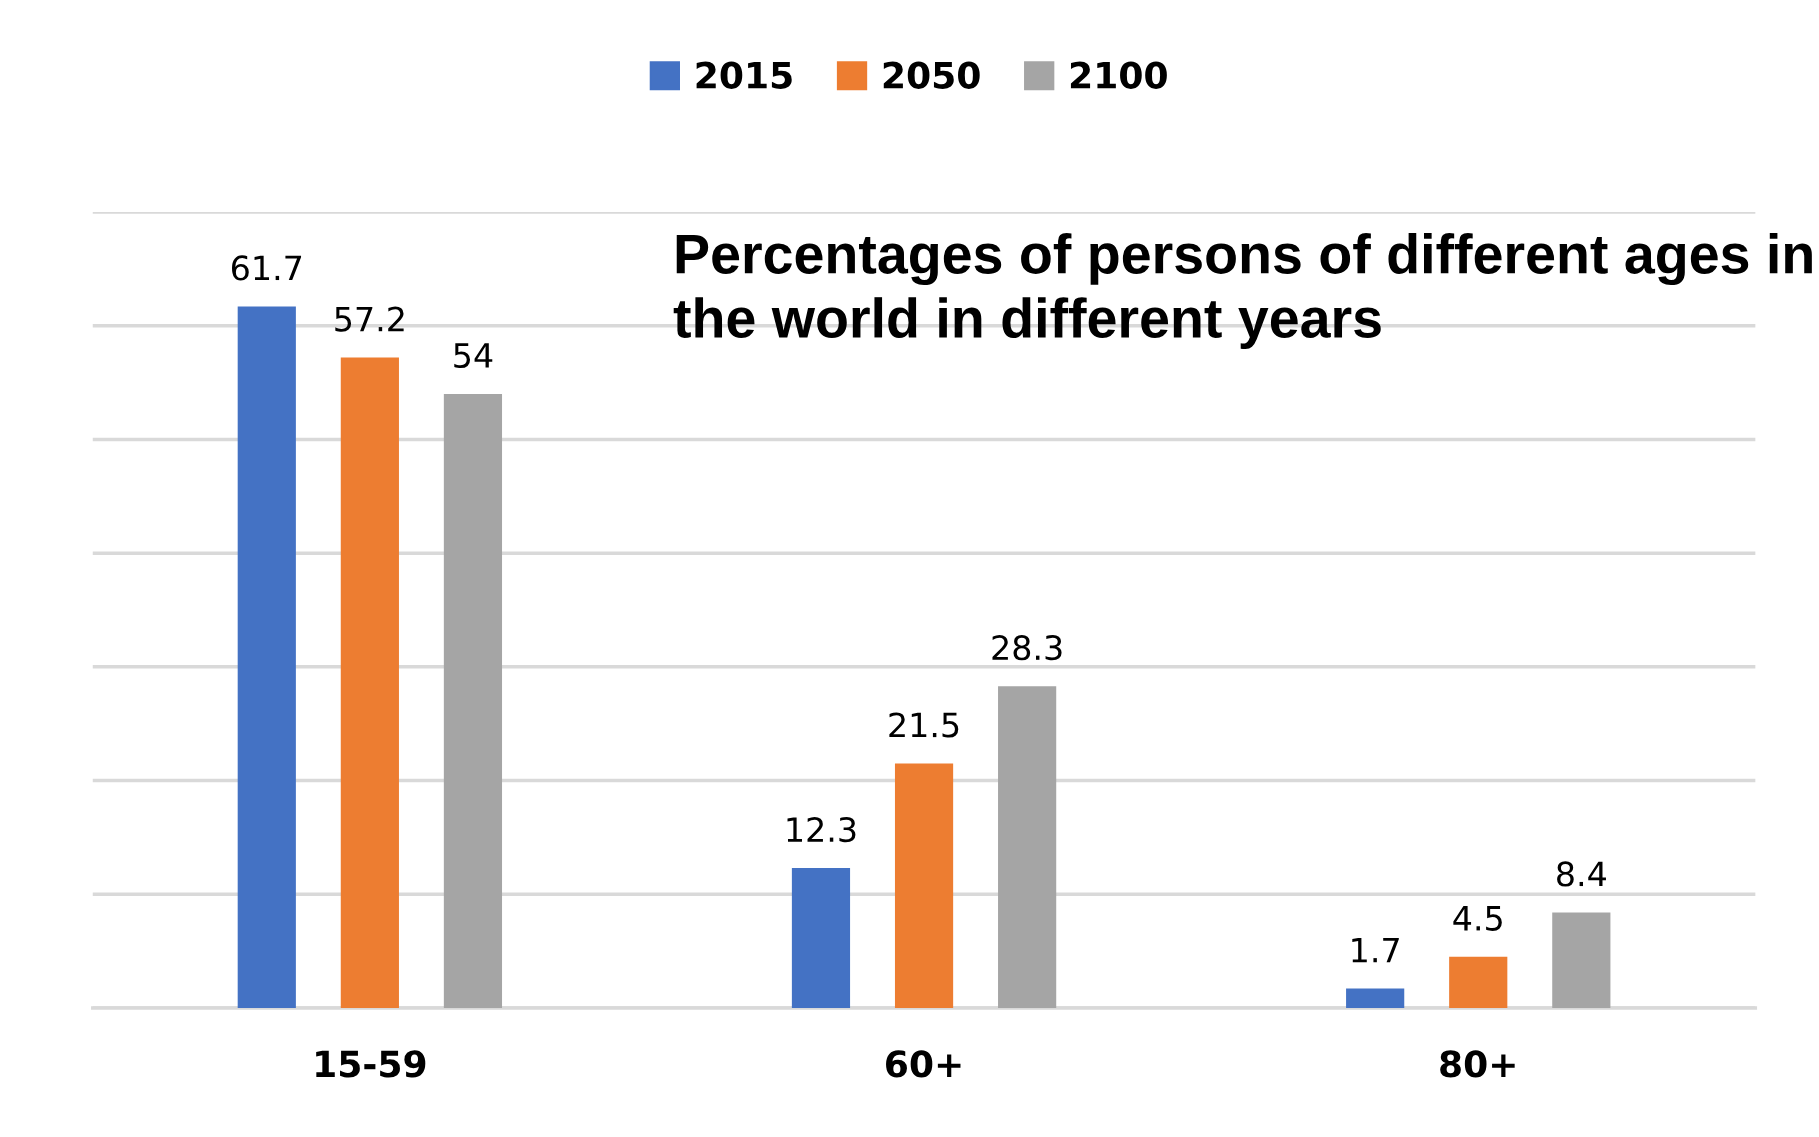  I want to click on data-label: 57.2, so click(369, 319).